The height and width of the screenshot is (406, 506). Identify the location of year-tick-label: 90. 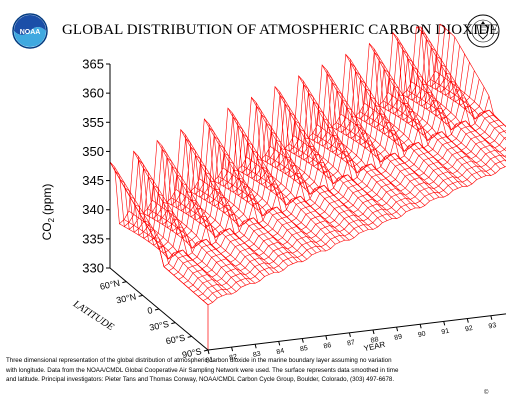
(421, 335).